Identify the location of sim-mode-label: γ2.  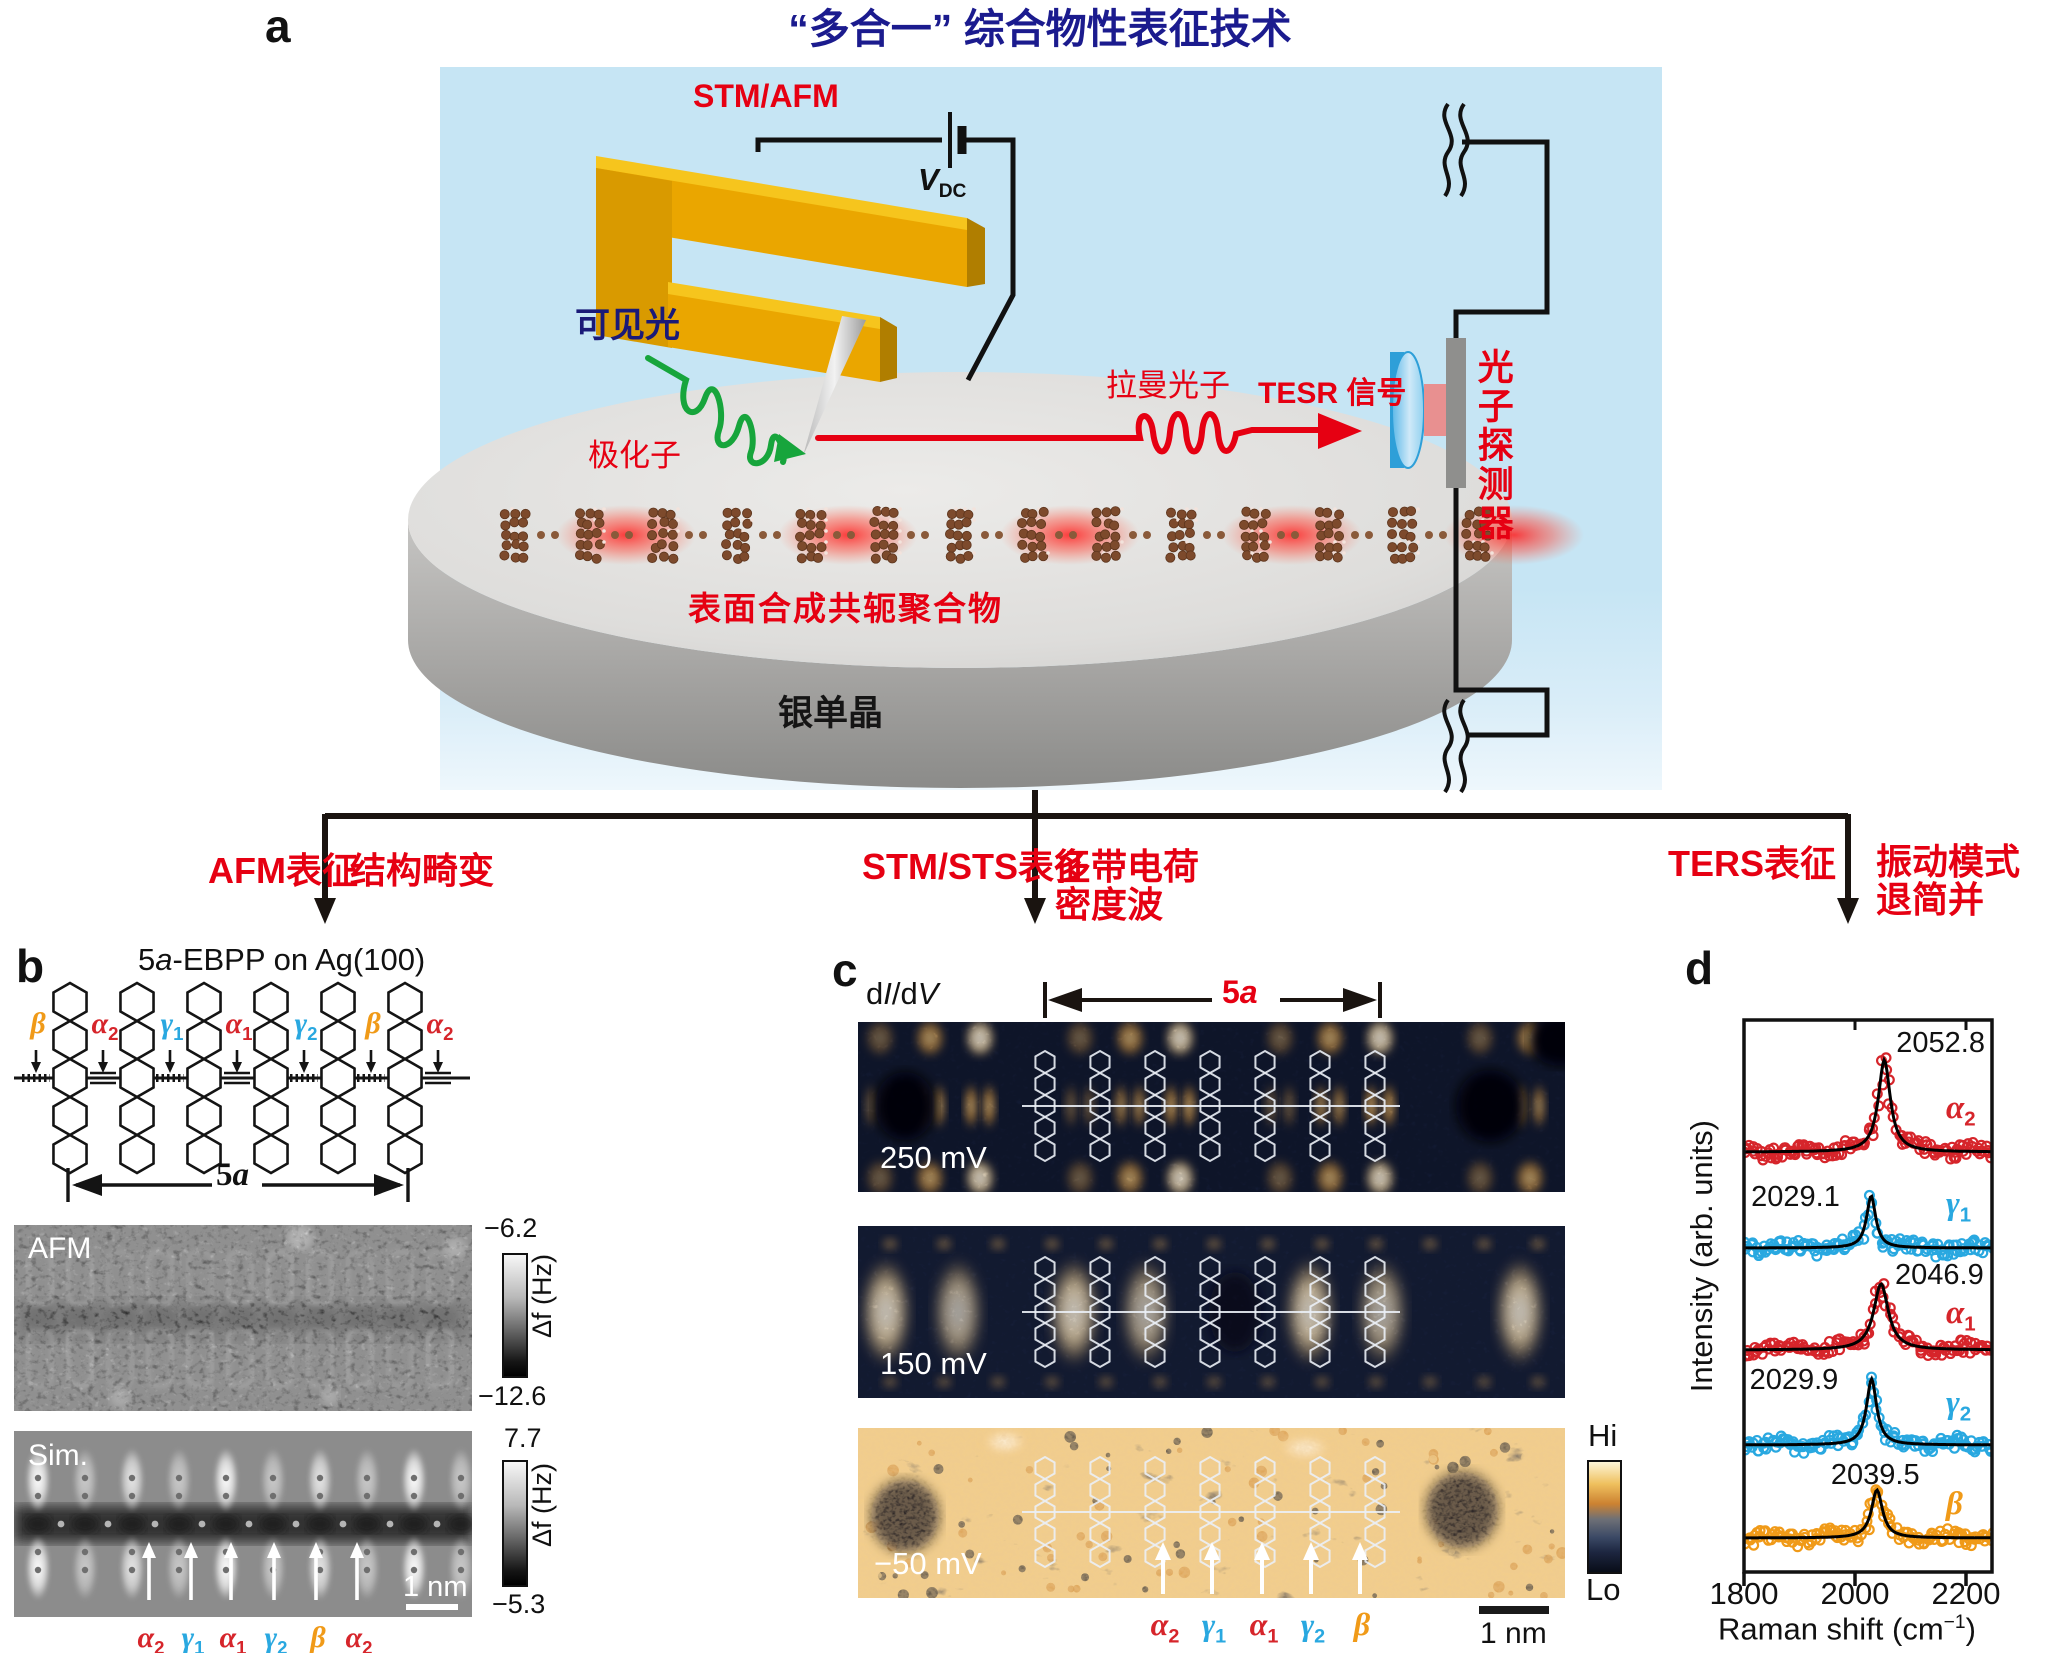
(276, 1637).